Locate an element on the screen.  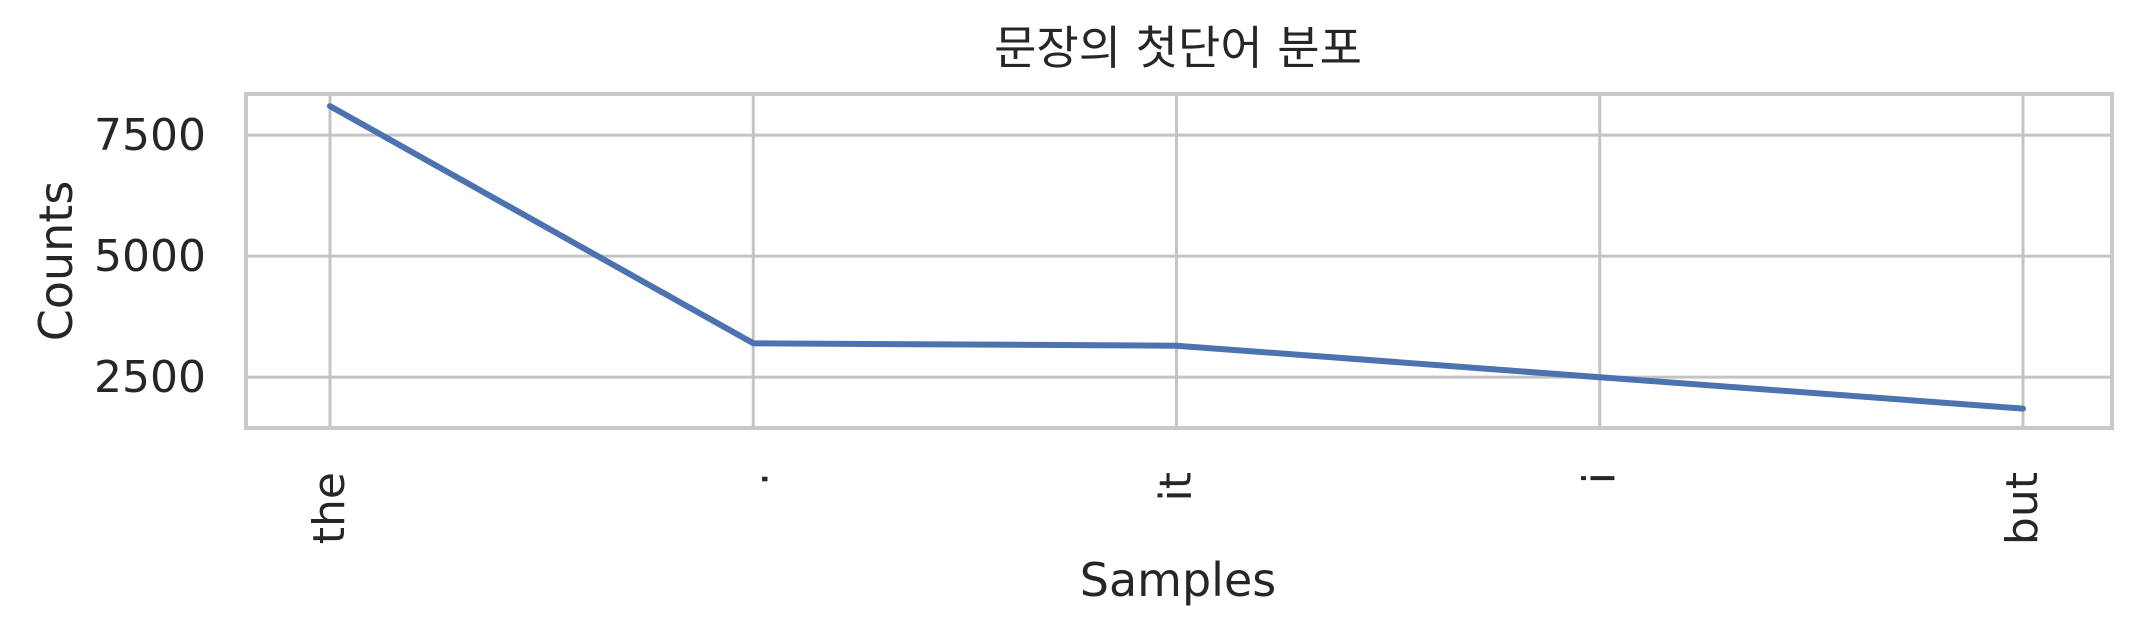
x-tick-label: . is located at coordinates (752, 479).